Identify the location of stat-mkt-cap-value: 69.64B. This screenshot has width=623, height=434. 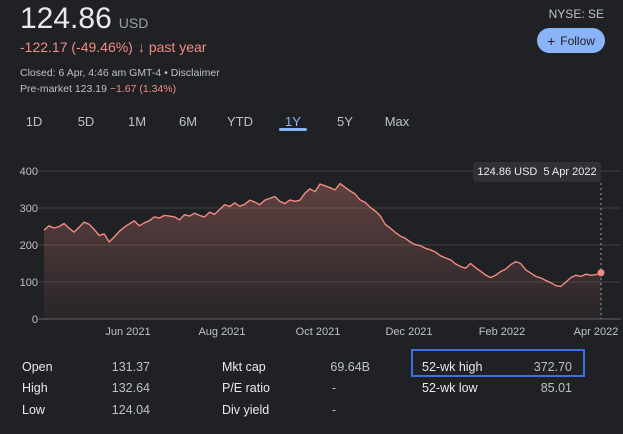
(350, 367).